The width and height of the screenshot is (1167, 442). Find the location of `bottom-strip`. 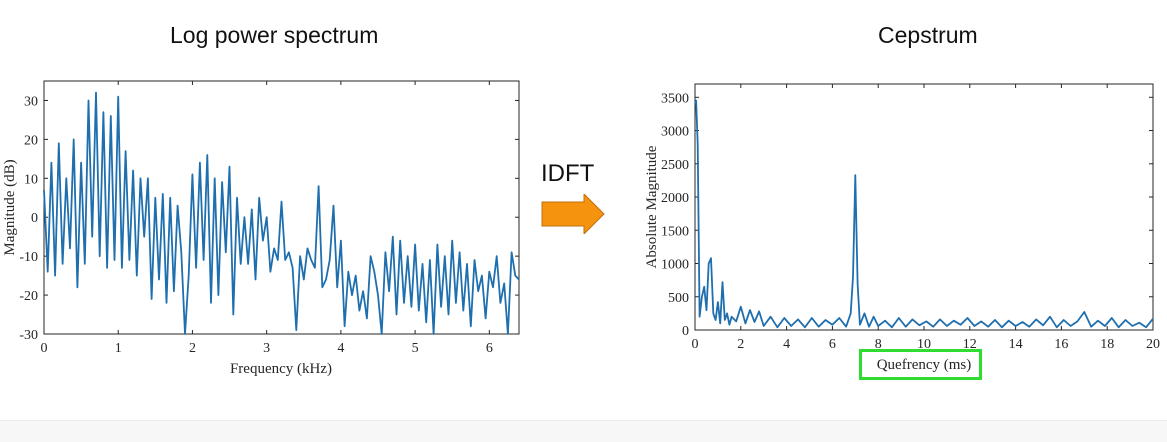

bottom-strip is located at coordinates (583, 431).